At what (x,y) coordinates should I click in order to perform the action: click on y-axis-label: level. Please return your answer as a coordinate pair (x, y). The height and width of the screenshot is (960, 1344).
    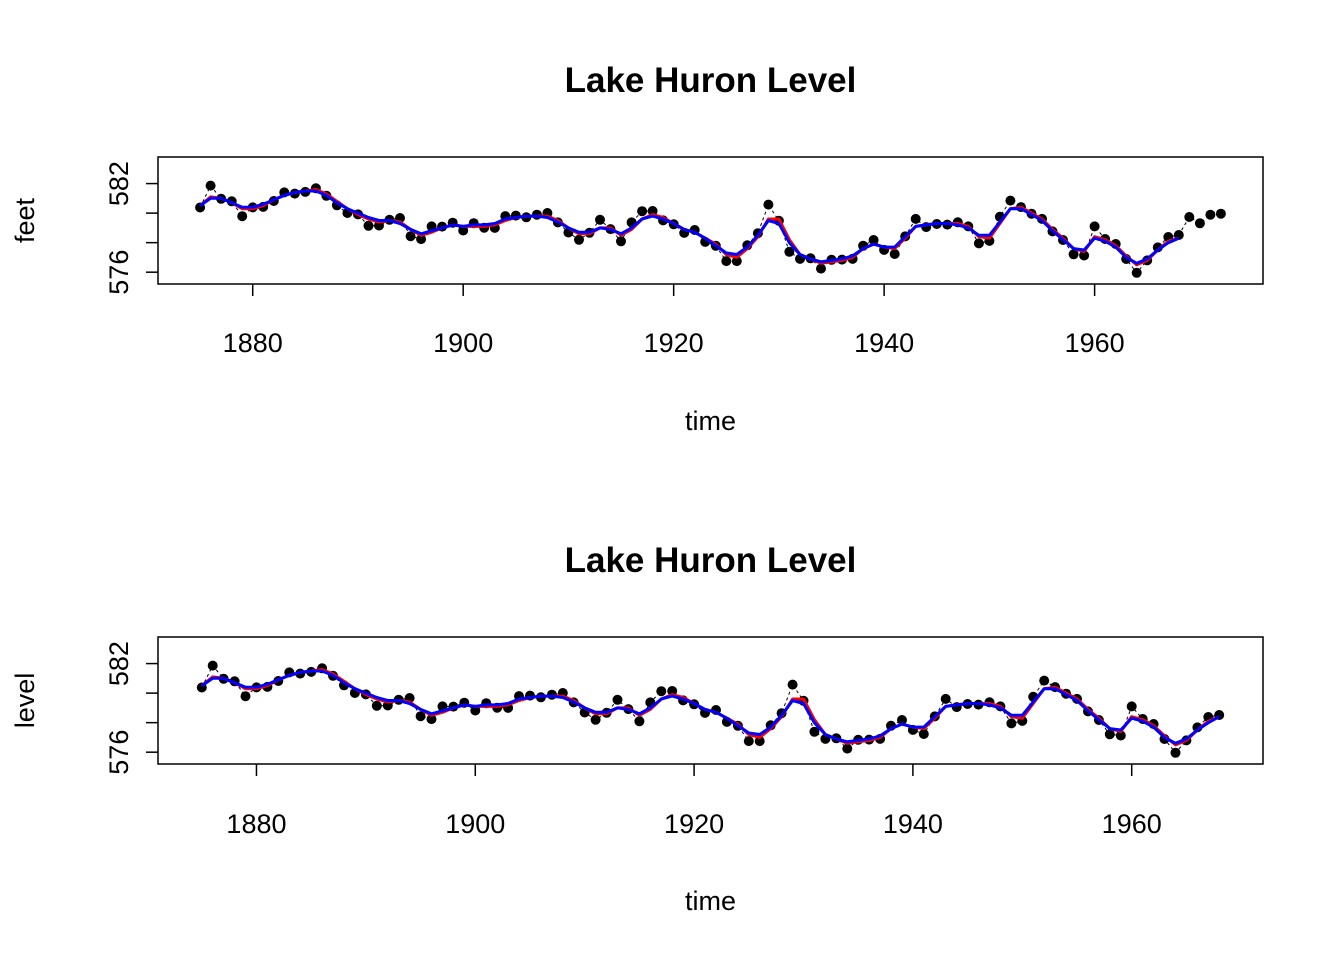
    Looking at the image, I should click on (25, 701).